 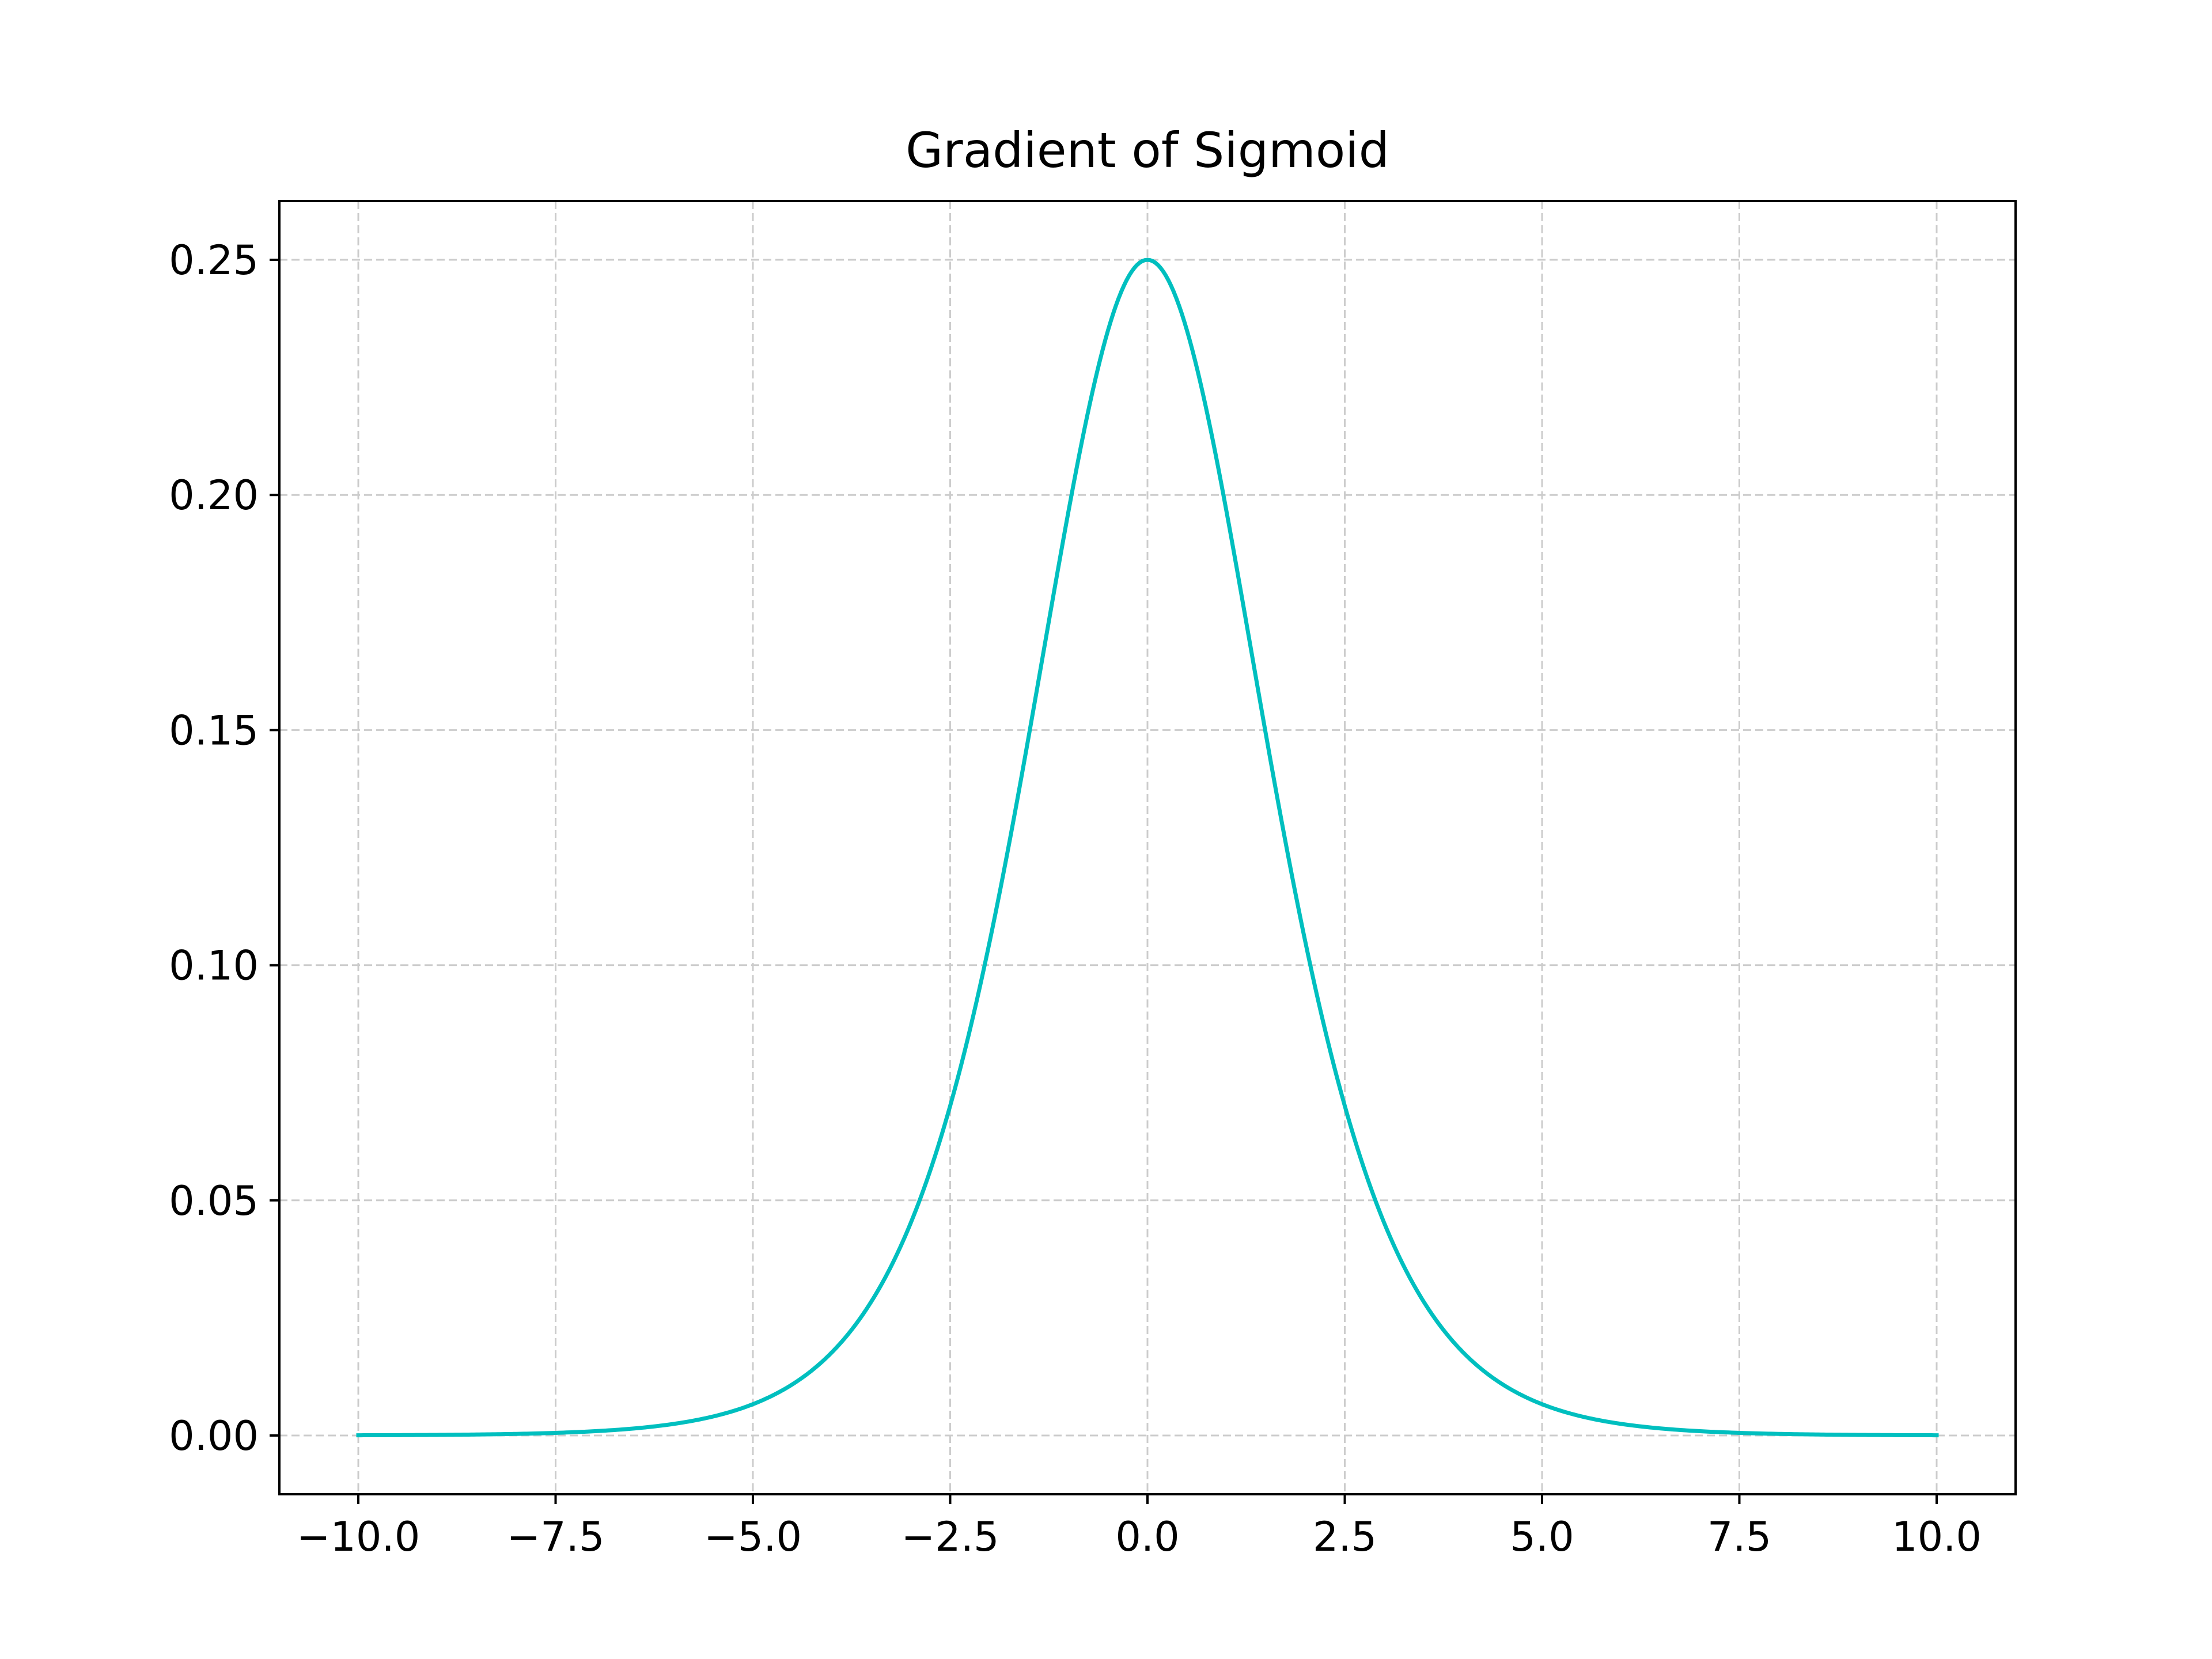 I want to click on y-tick-label: 0.25, so click(x=214, y=260).